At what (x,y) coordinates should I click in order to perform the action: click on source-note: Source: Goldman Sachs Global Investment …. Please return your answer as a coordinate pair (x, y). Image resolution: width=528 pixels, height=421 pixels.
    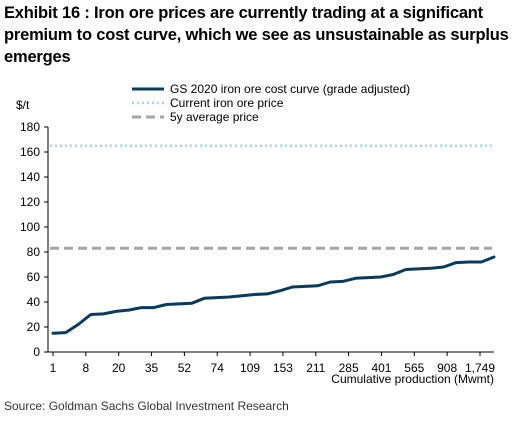
    Looking at the image, I should click on (146, 406).